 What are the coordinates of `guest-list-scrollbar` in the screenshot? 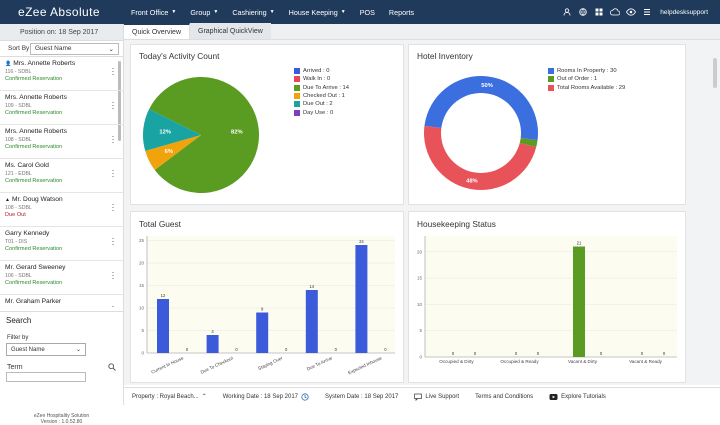 It's located at (119, 101).